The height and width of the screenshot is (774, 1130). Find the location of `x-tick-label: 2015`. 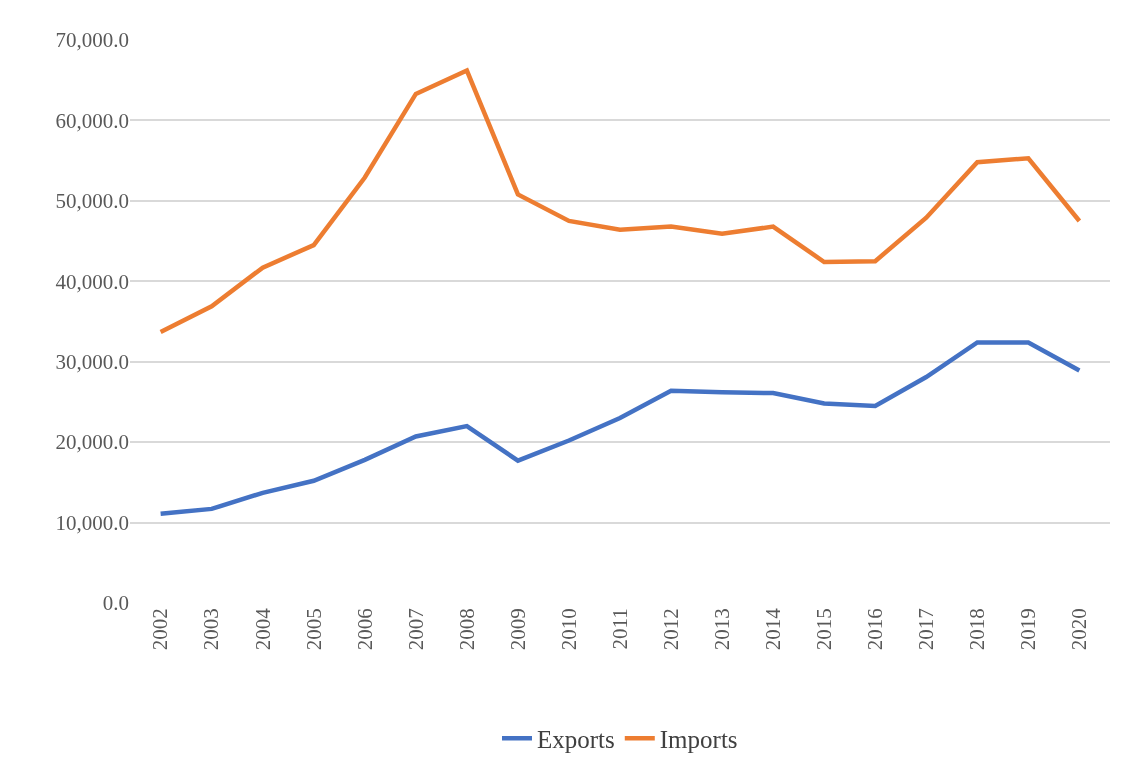

x-tick-label: 2015 is located at coordinates (823, 629).